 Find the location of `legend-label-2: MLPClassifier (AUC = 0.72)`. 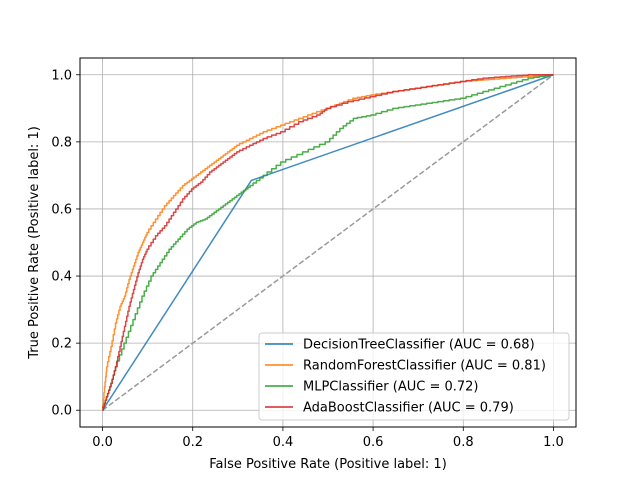

legend-label-2: MLPClassifier (AUC = 0.72) is located at coordinates (391, 387).